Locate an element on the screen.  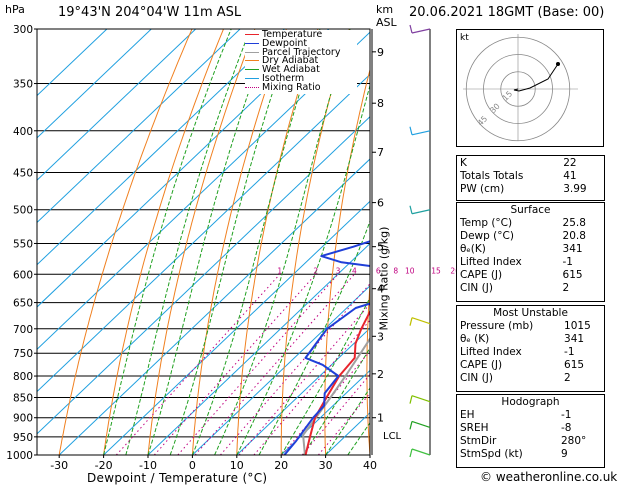
mixing-ratio-axis-label: Mixing Ratio (g/kg) is located at coordinates (384, 278).